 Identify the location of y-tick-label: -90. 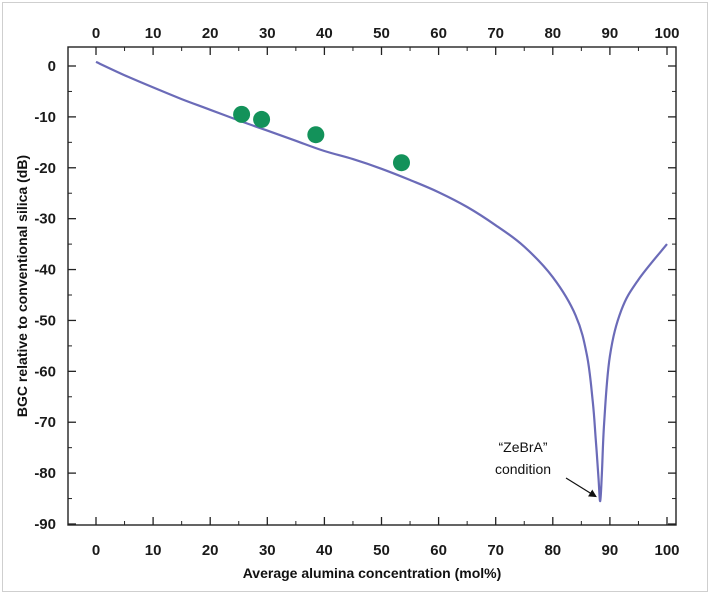
(45, 524).